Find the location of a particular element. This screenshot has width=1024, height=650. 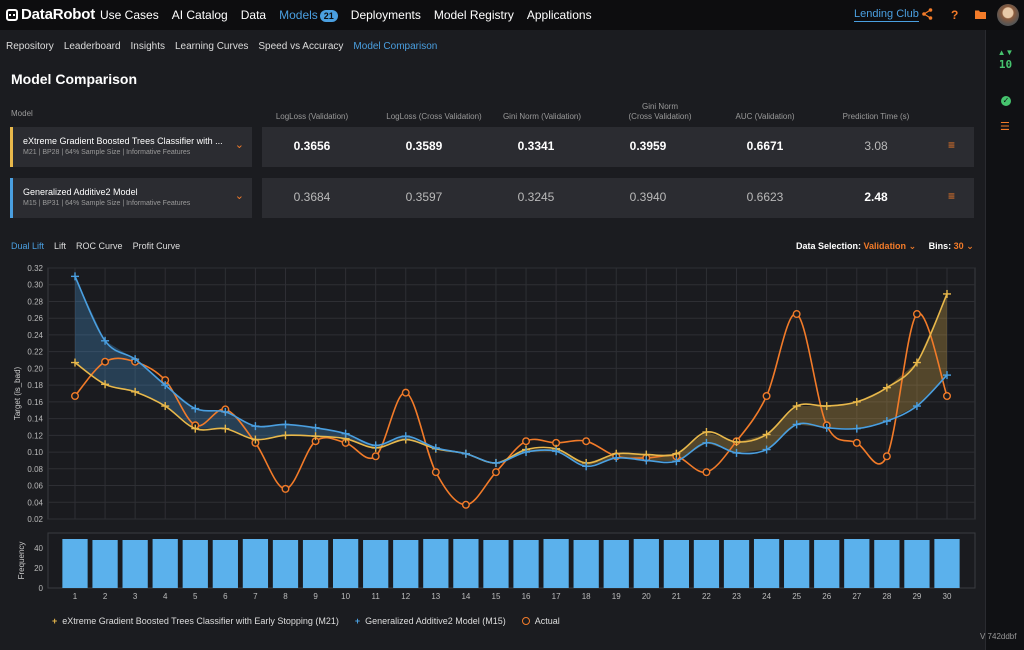

share-icon is located at coordinates (927, 15).